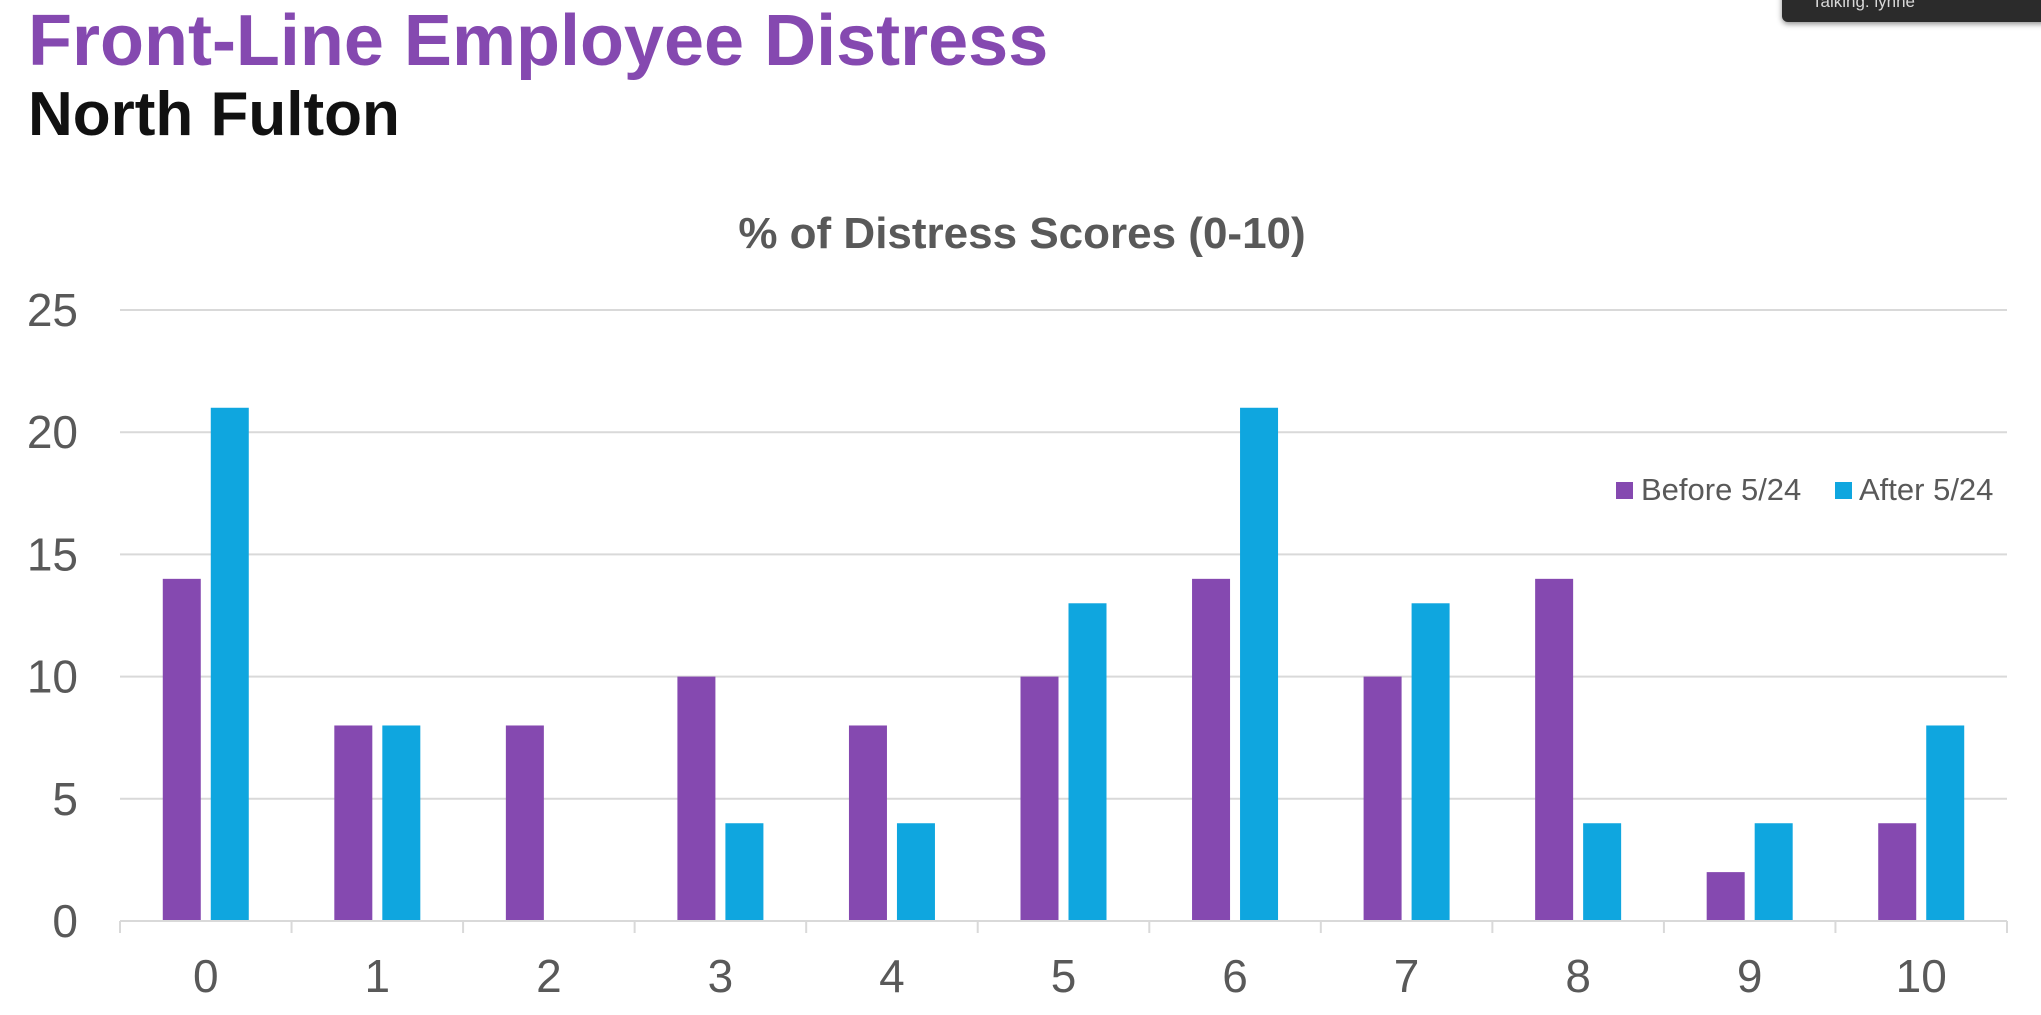 The image size is (2041, 1015). I want to click on x-tick-label: 7, so click(1407, 976).